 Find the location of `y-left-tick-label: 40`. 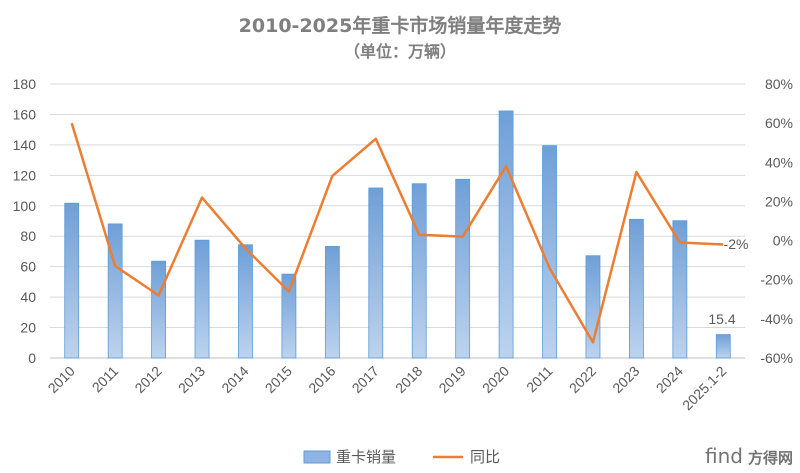

y-left-tick-label: 40 is located at coordinates (28, 297).